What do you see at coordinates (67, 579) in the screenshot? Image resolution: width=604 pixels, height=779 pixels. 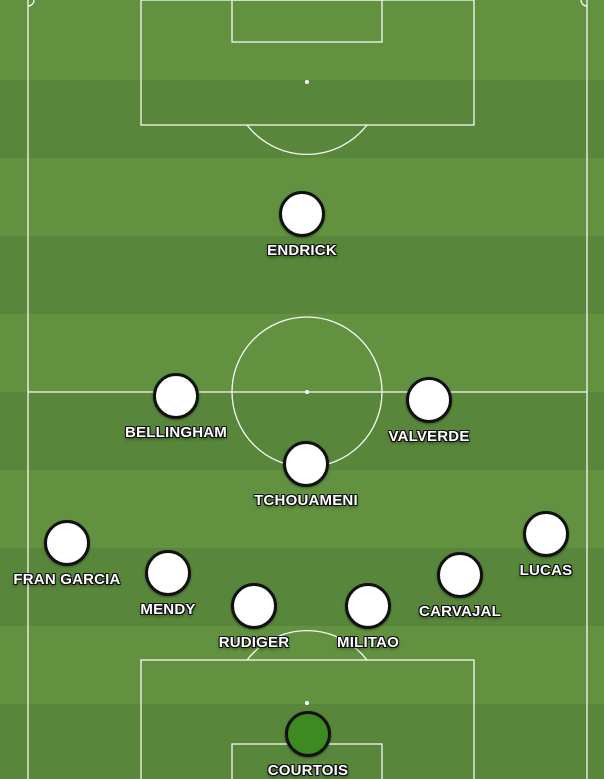 I see `player-name: FRAN GARCIA` at bounding box center [67, 579].